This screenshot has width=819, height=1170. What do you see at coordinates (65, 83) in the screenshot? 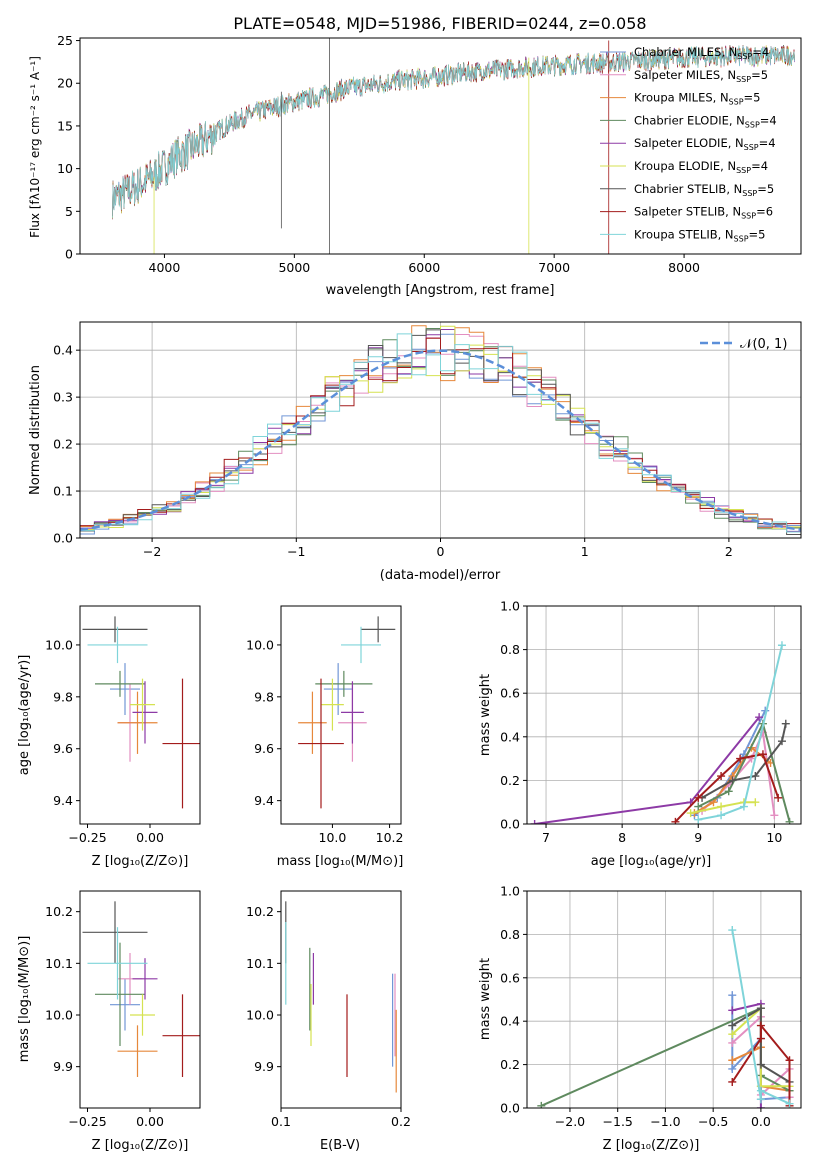
I see `y-tick-label: 20` at bounding box center [65, 83].